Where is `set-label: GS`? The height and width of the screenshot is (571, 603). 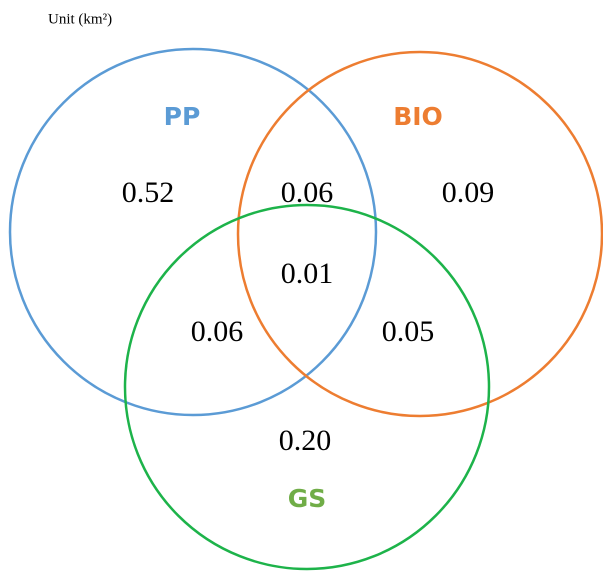
set-label: GS is located at coordinates (307, 498).